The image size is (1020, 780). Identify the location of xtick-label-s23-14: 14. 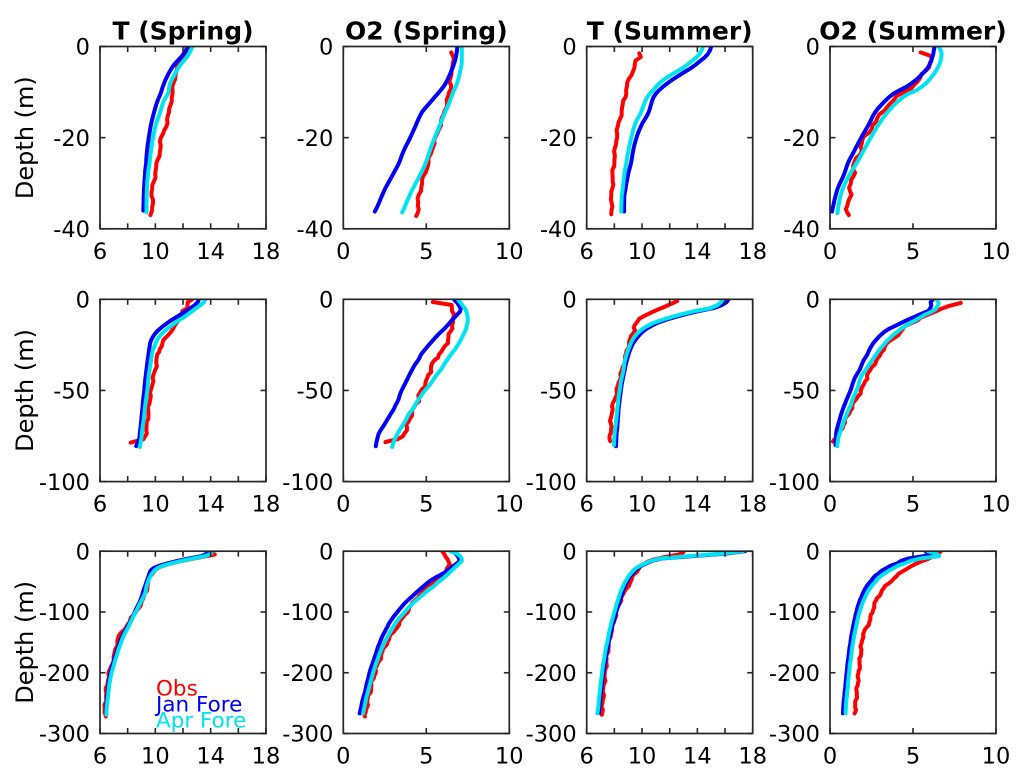
(697, 505).